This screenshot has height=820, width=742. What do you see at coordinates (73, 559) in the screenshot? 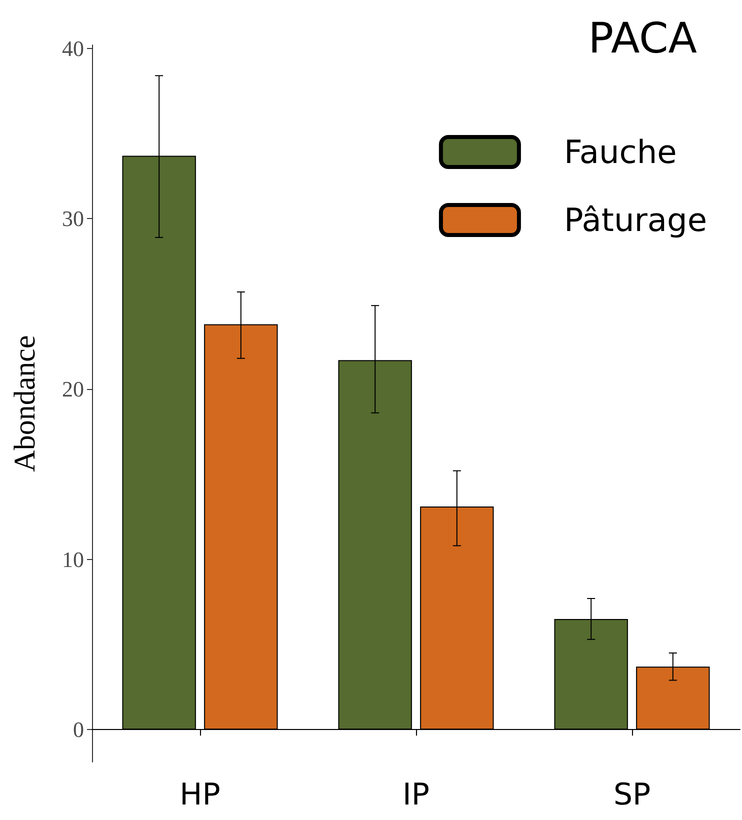
I see `y-tick-label: 10` at bounding box center [73, 559].